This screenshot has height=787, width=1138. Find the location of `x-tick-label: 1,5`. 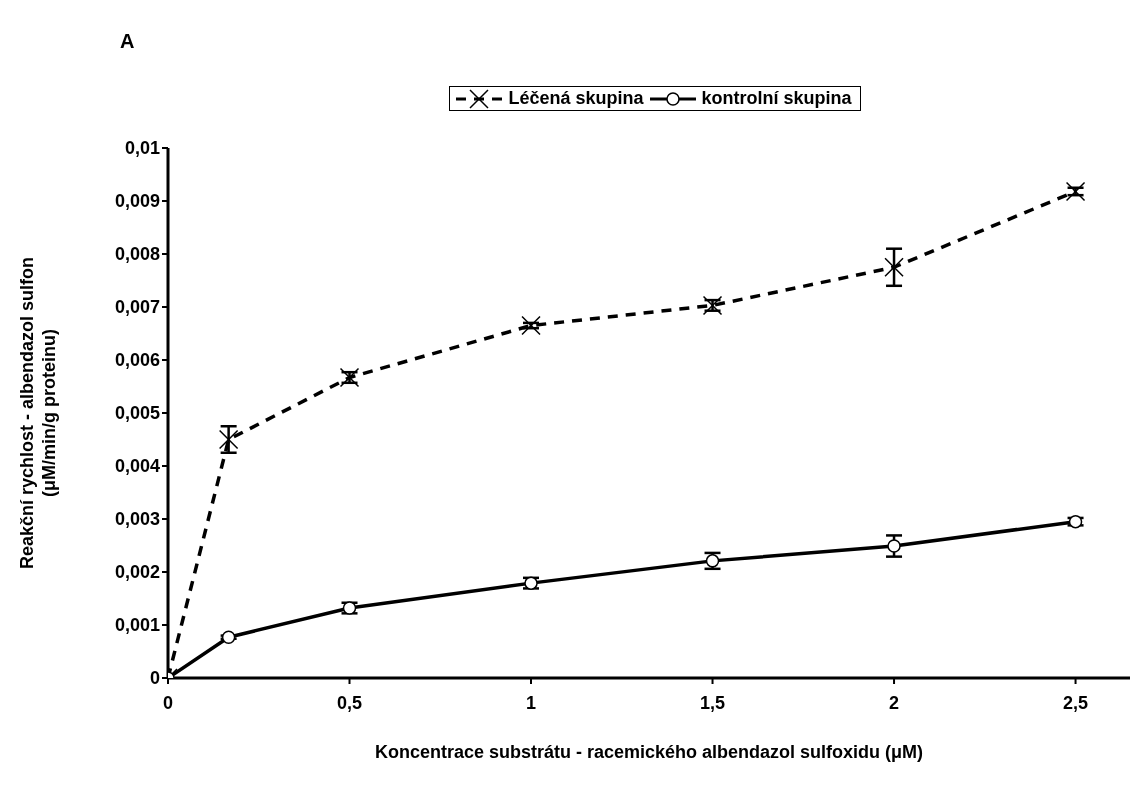

x-tick-label: 1,5 is located at coordinates (713, 702).